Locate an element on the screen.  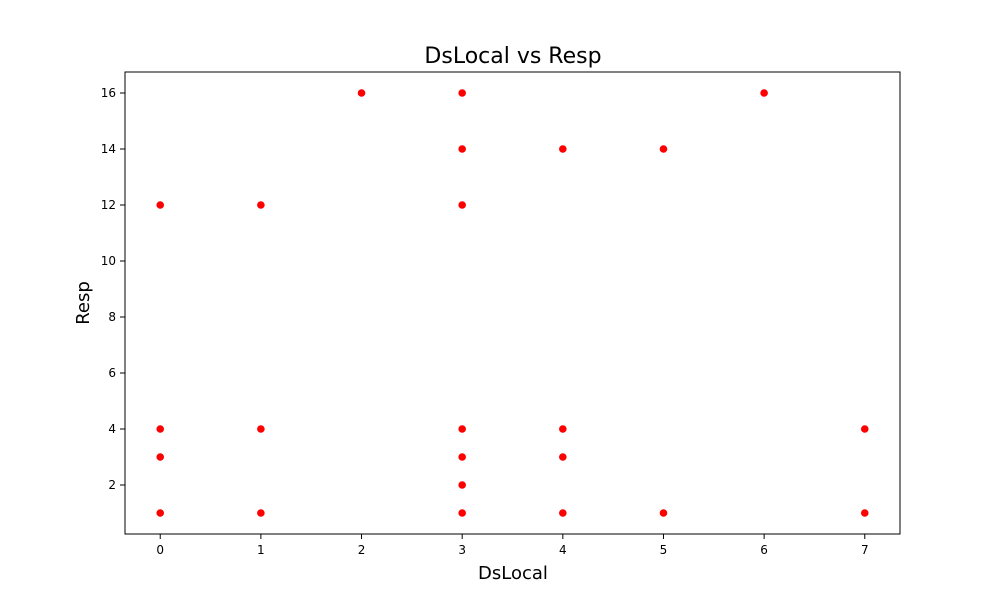
y-tick-label: 12 is located at coordinates (108, 205).